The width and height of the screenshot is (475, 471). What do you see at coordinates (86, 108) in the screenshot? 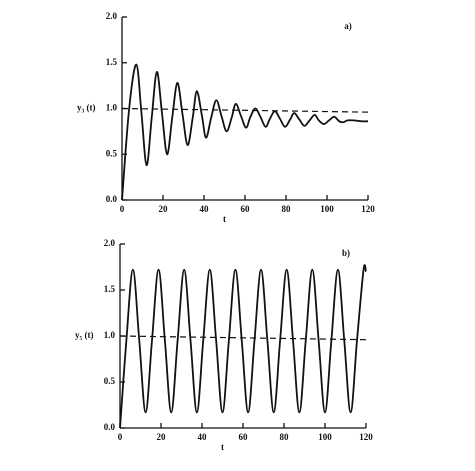
I see `y-axis-label: y₃ (t)` at bounding box center [86, 108].